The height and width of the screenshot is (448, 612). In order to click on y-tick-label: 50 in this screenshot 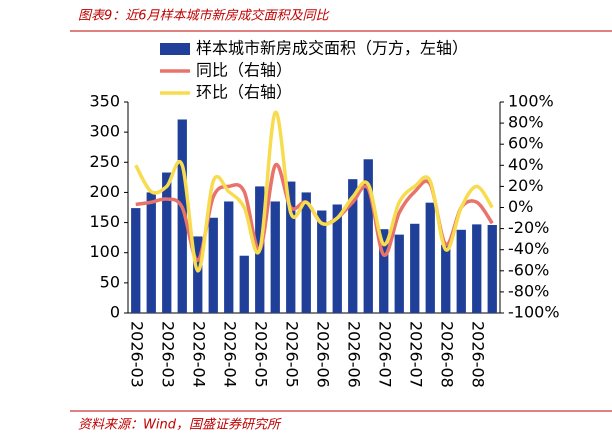, I will do `click(110, 281)`.